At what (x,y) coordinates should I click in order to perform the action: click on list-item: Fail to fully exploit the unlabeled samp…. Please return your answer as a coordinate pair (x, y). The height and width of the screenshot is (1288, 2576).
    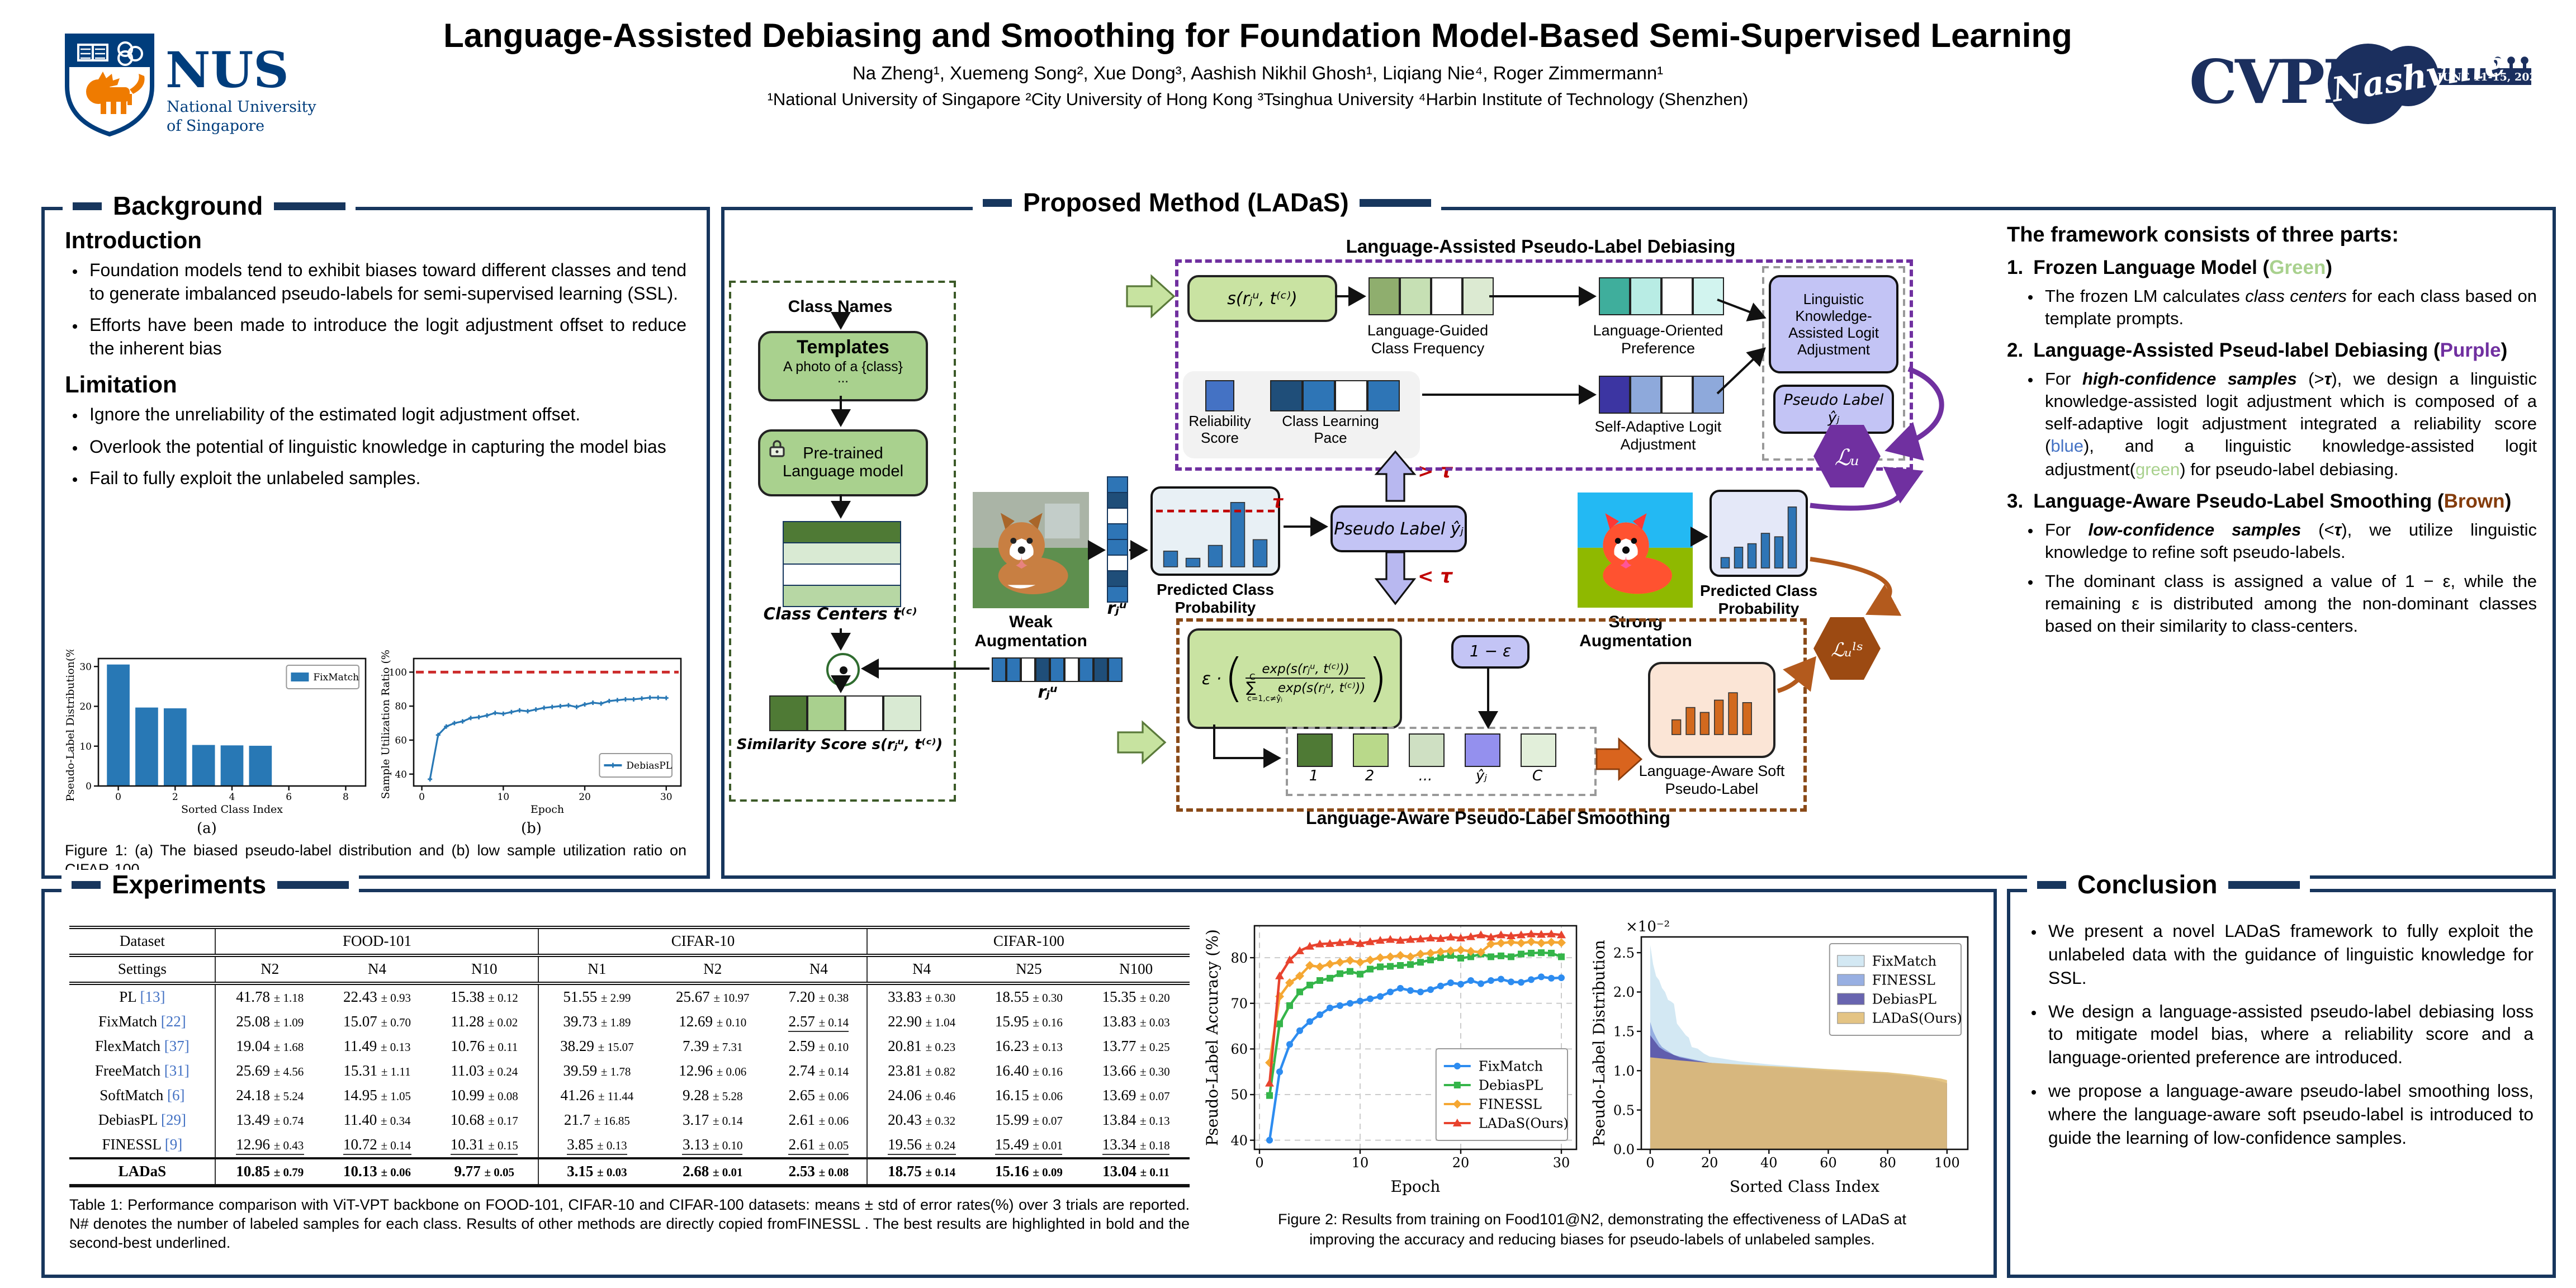
    Looking at the image, I should click on (387, 478).